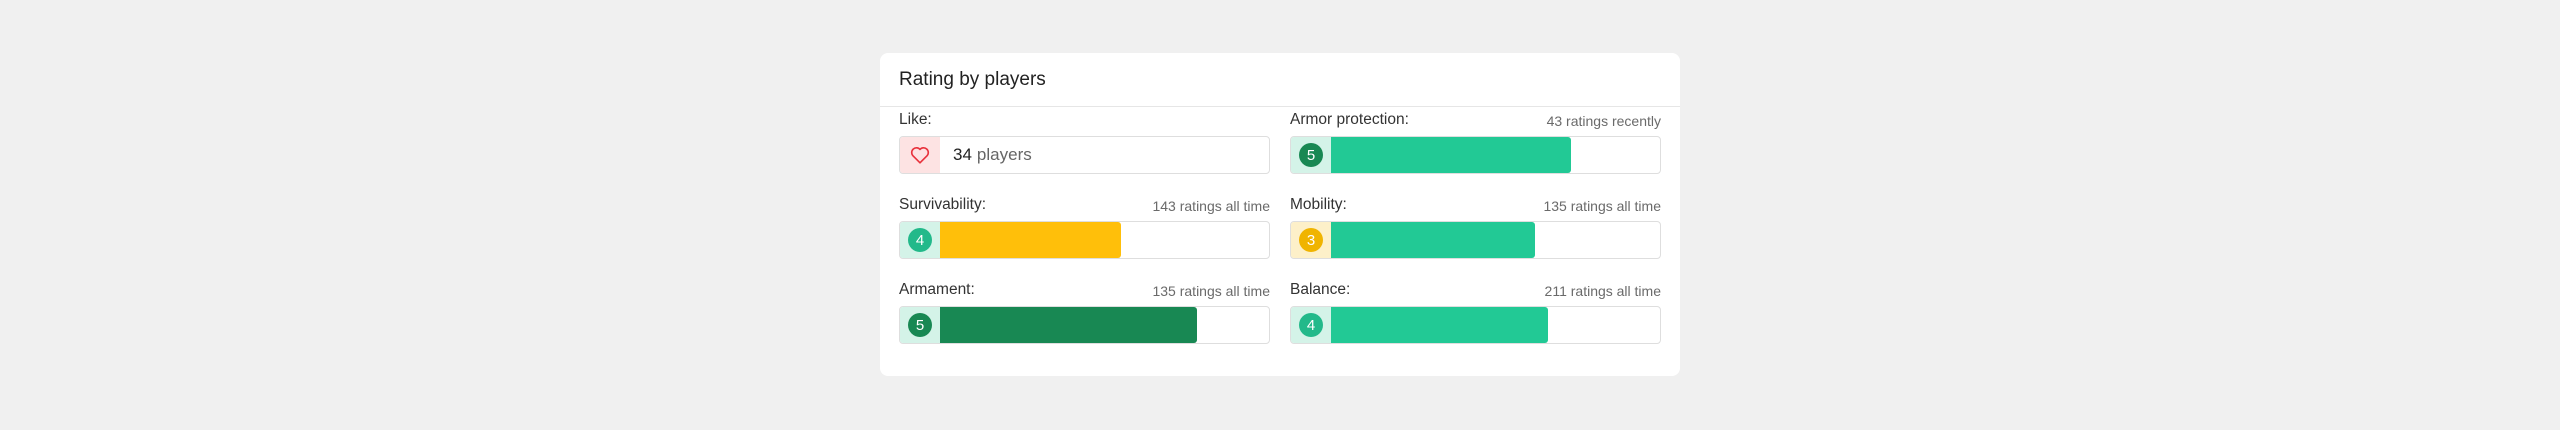 The image size is (2560, 430). I want to click on rating-label: Balance:, so click(1320, 289).